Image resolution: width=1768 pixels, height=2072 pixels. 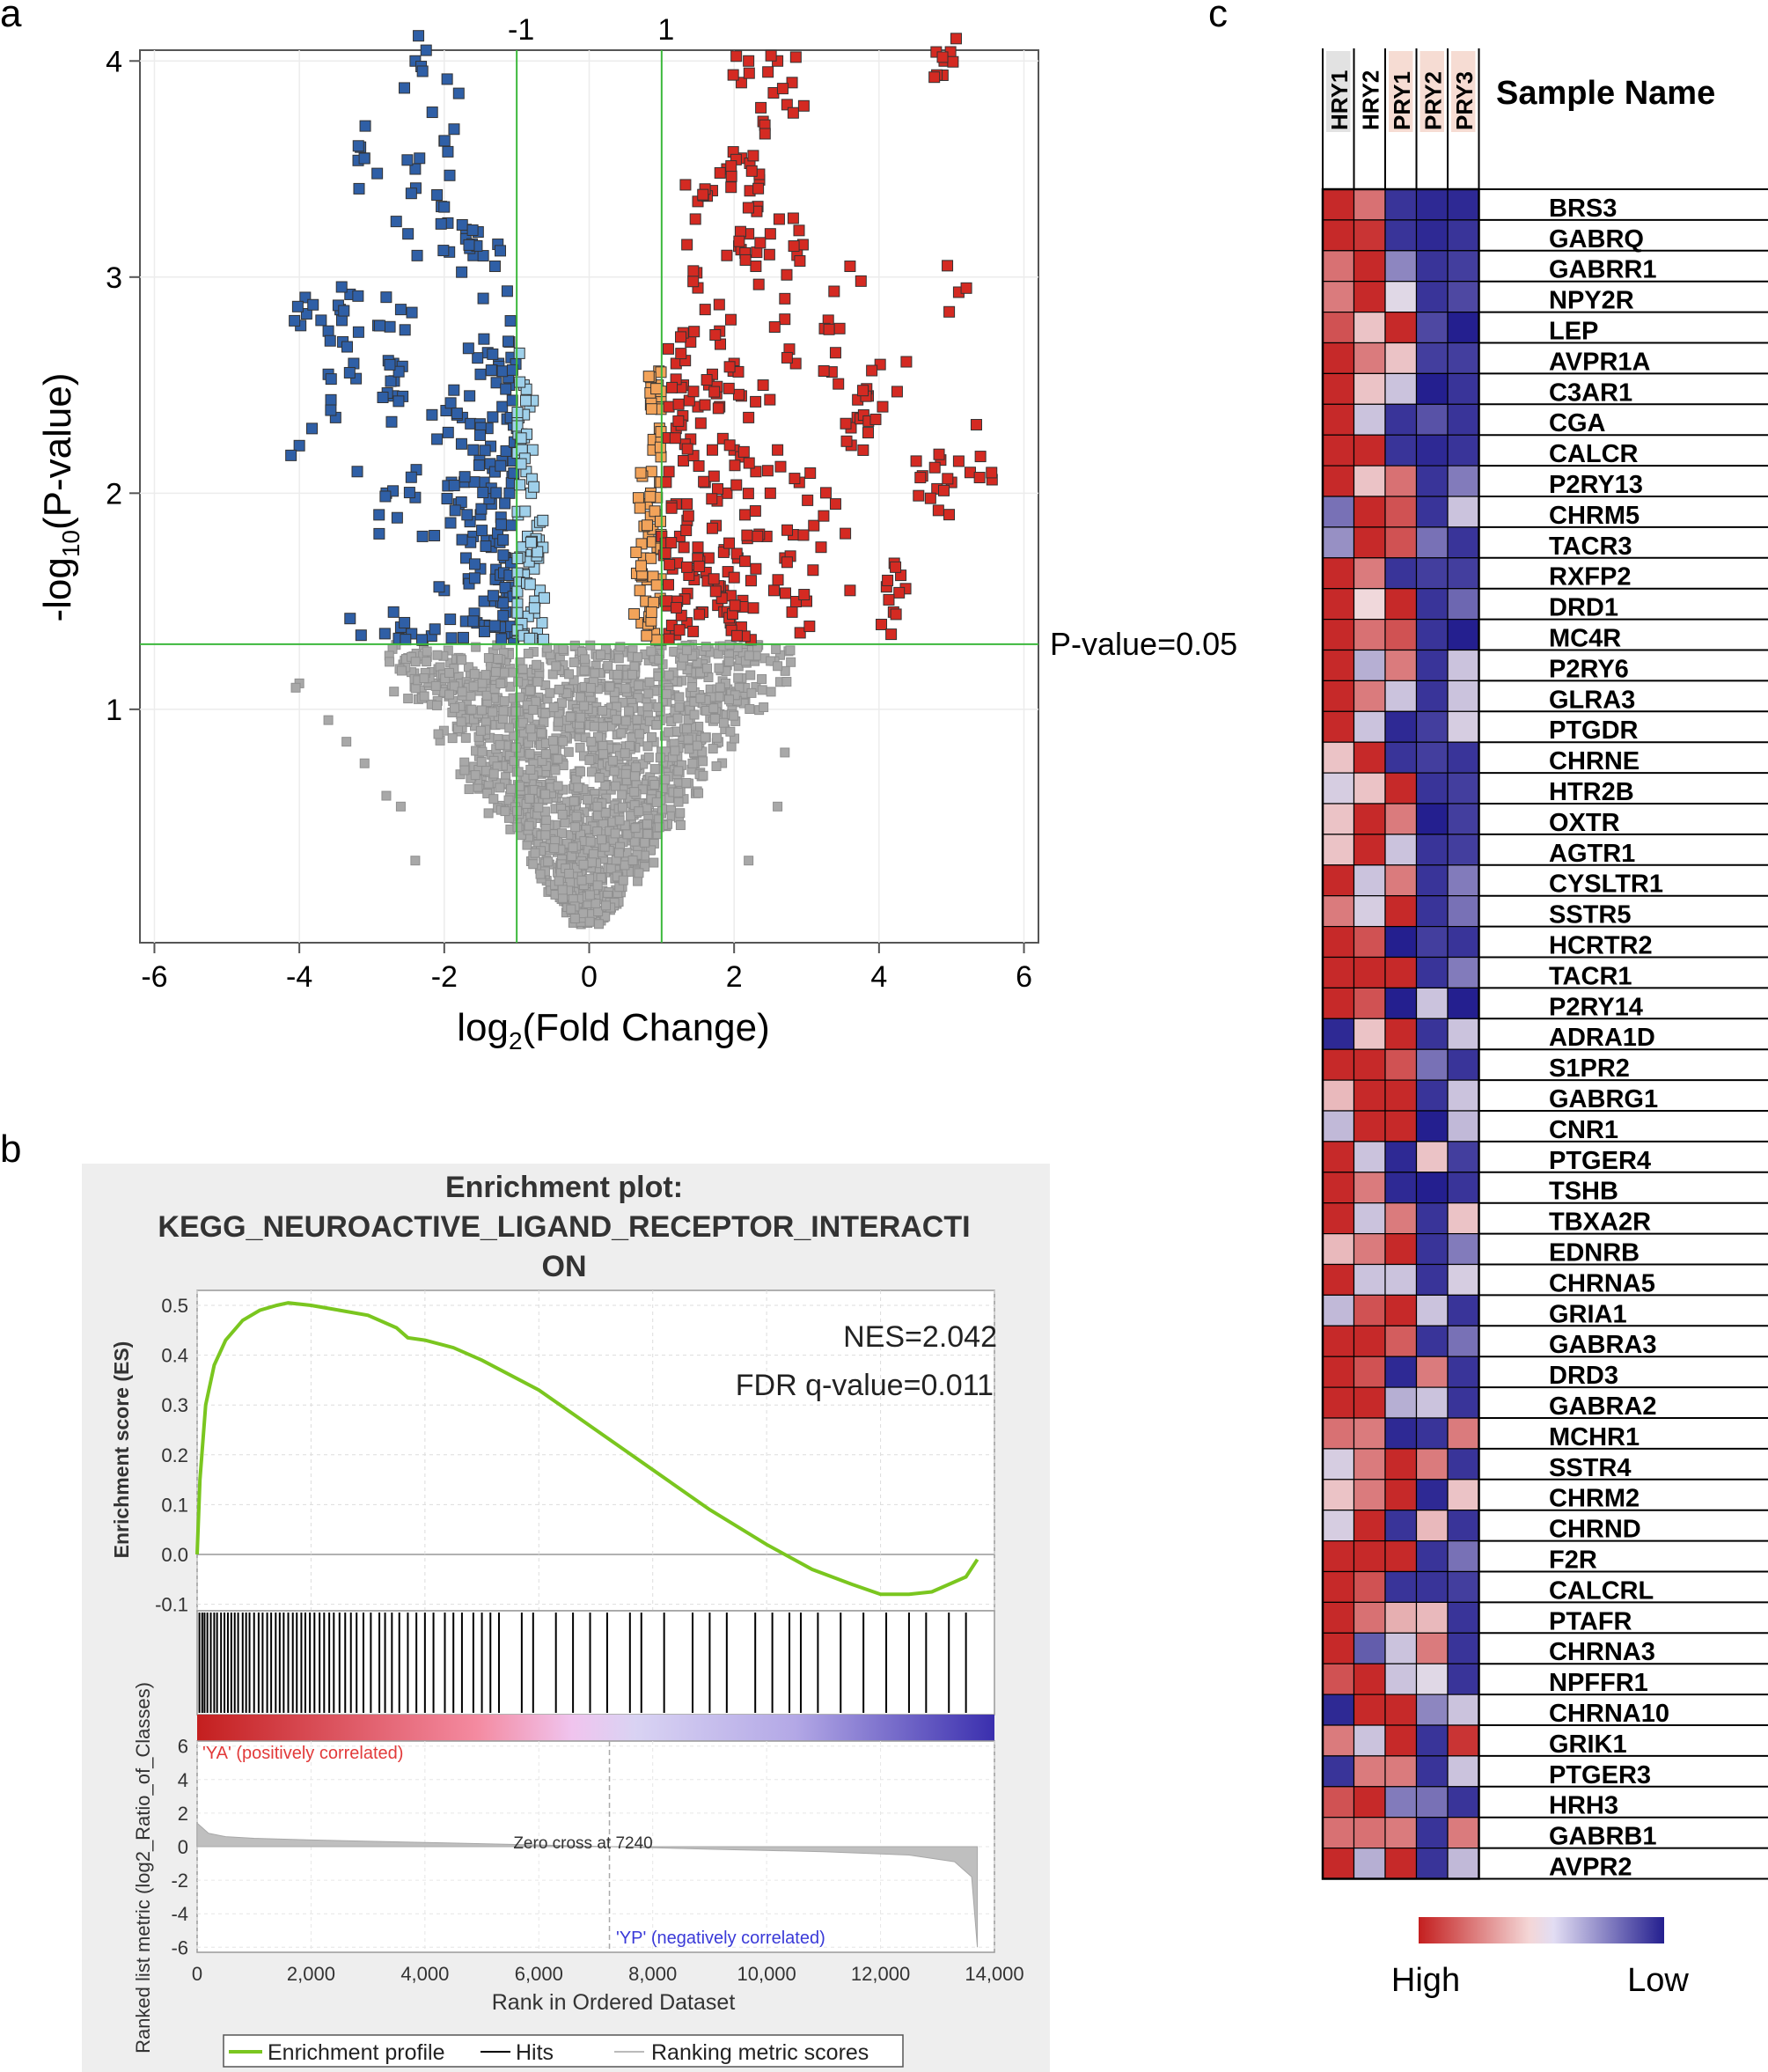 What do you see at coordinates (1598, 1683) in the screenshot?
I see `heatmap-row-label: NPFFR1` at bounding box center [1598, 1683].